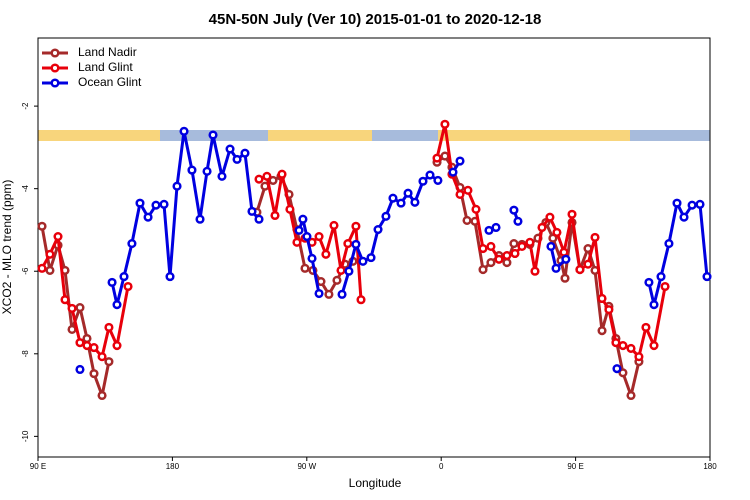  Describe the element at coordinates (25, 271) in the screenshot. I see `y-tick-label: -6` at that location.